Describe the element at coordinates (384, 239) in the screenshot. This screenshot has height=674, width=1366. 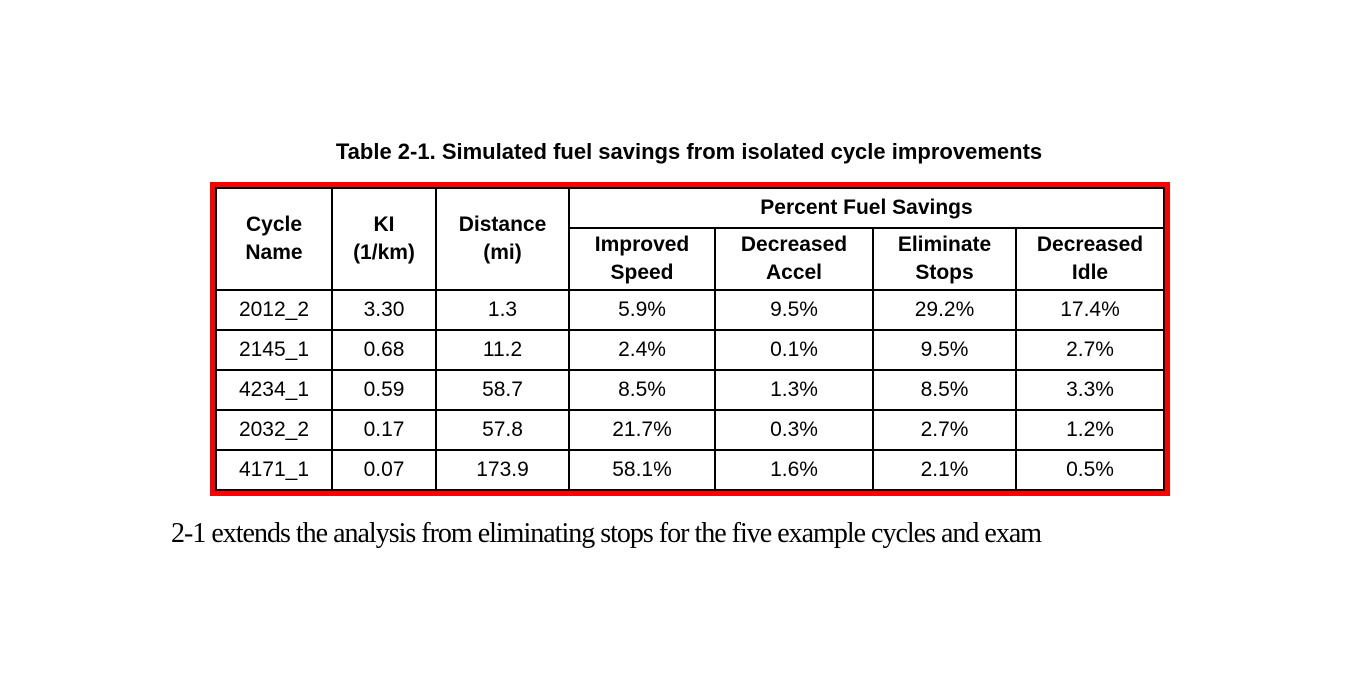
I see `col-header-ki: KI (1/km)` at that location.